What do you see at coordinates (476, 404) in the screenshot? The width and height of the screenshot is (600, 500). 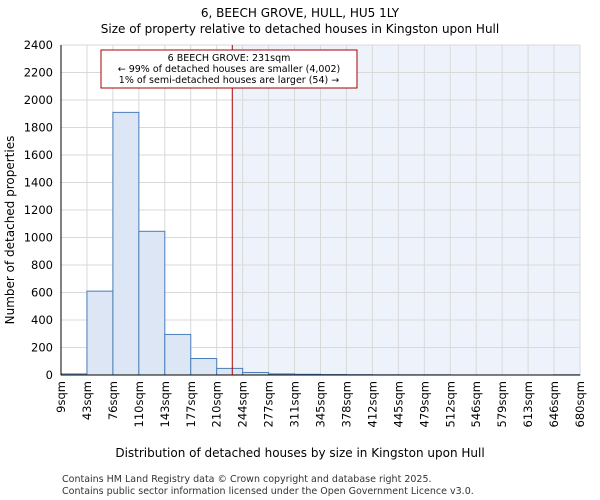 I see `x-tick-label: 546sqm` at bounding box center [476, 404].